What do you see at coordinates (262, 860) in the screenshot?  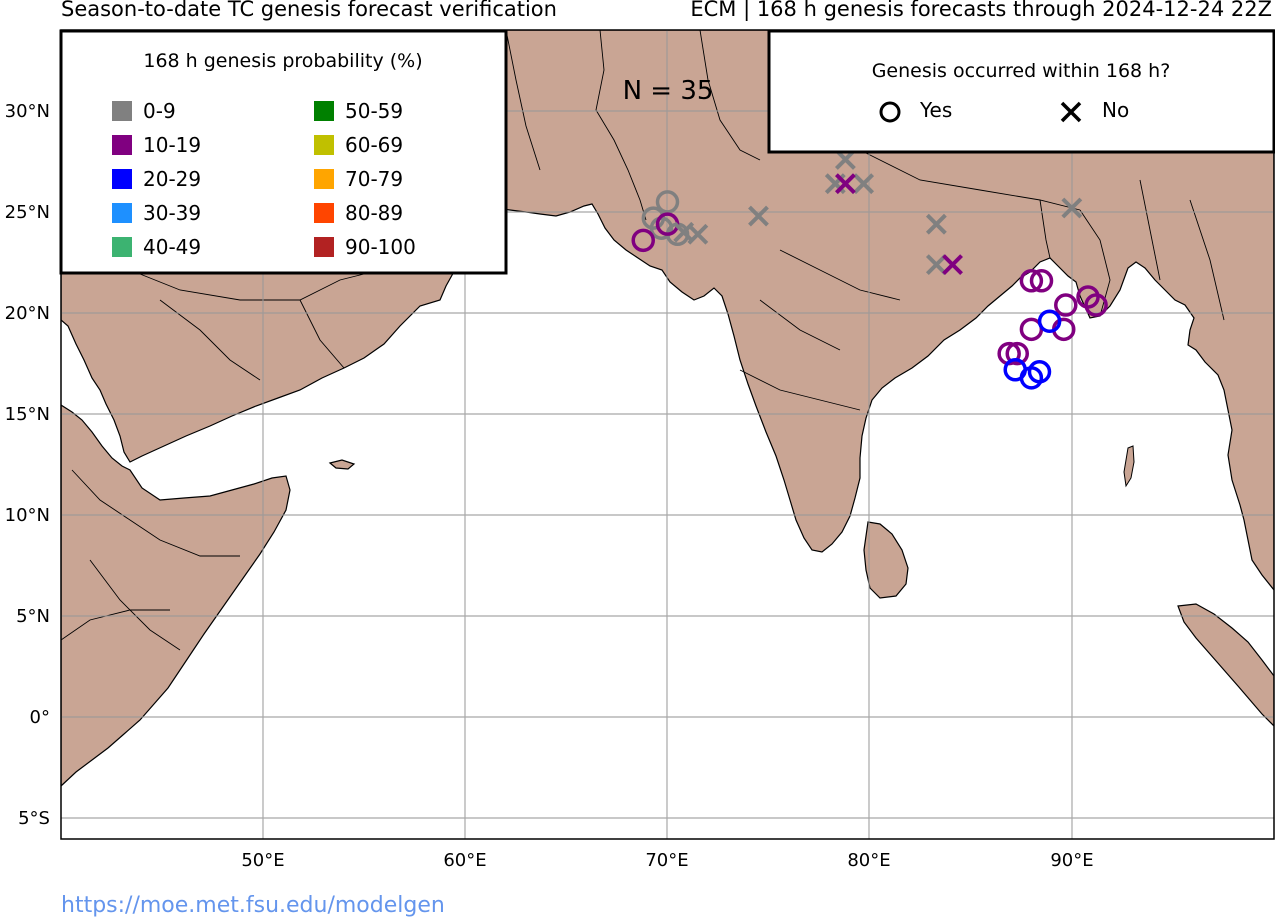 I see `lon-tick-label: 50°E` at bounding box center [262, 860].